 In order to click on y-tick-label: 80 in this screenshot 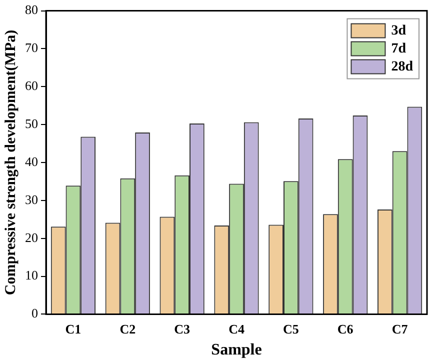, I will do `click(31, 10)`.